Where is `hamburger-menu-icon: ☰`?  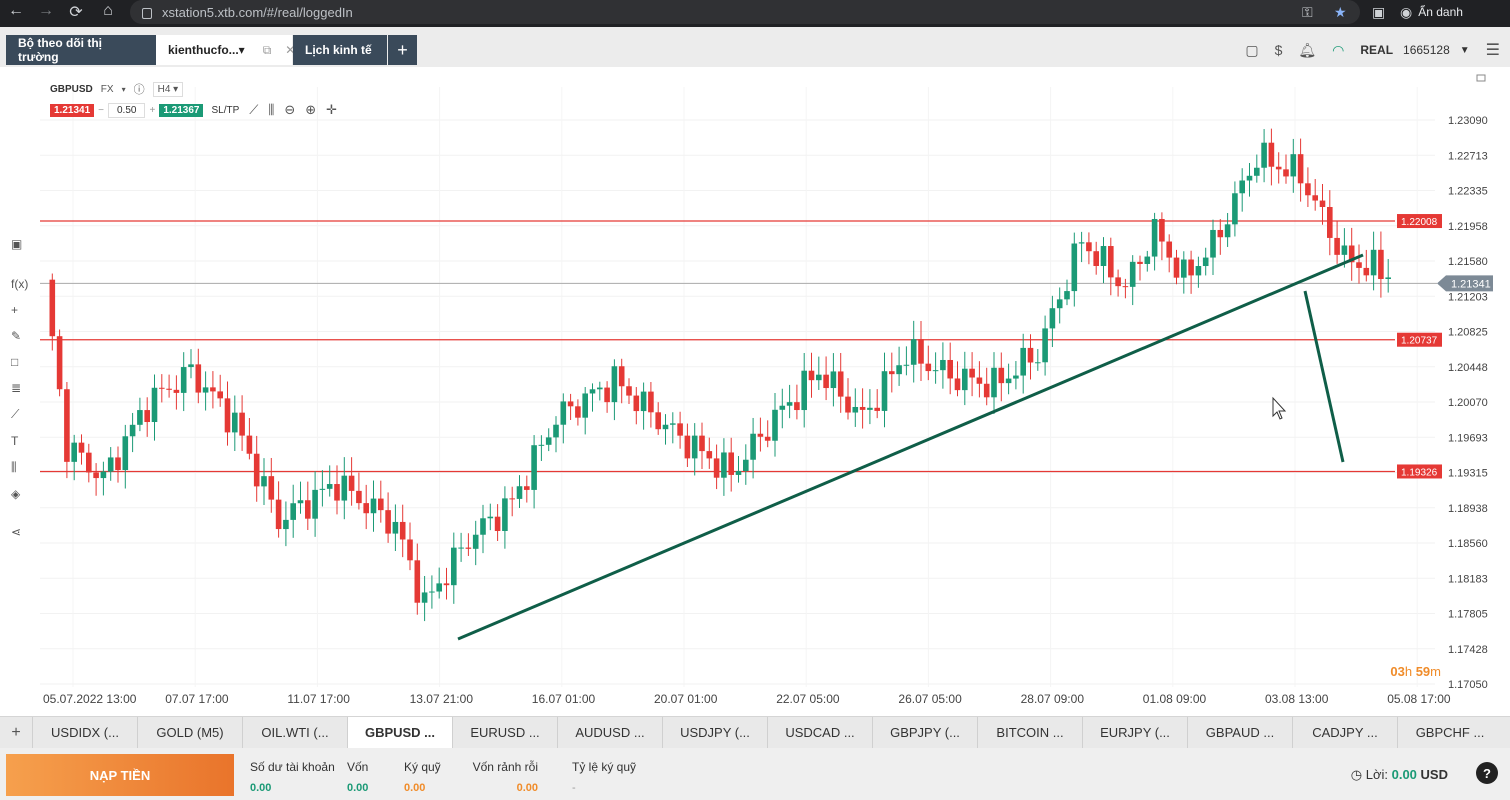
hamburger-menu-icon: ☰ is located at coordinates (1492, 50).